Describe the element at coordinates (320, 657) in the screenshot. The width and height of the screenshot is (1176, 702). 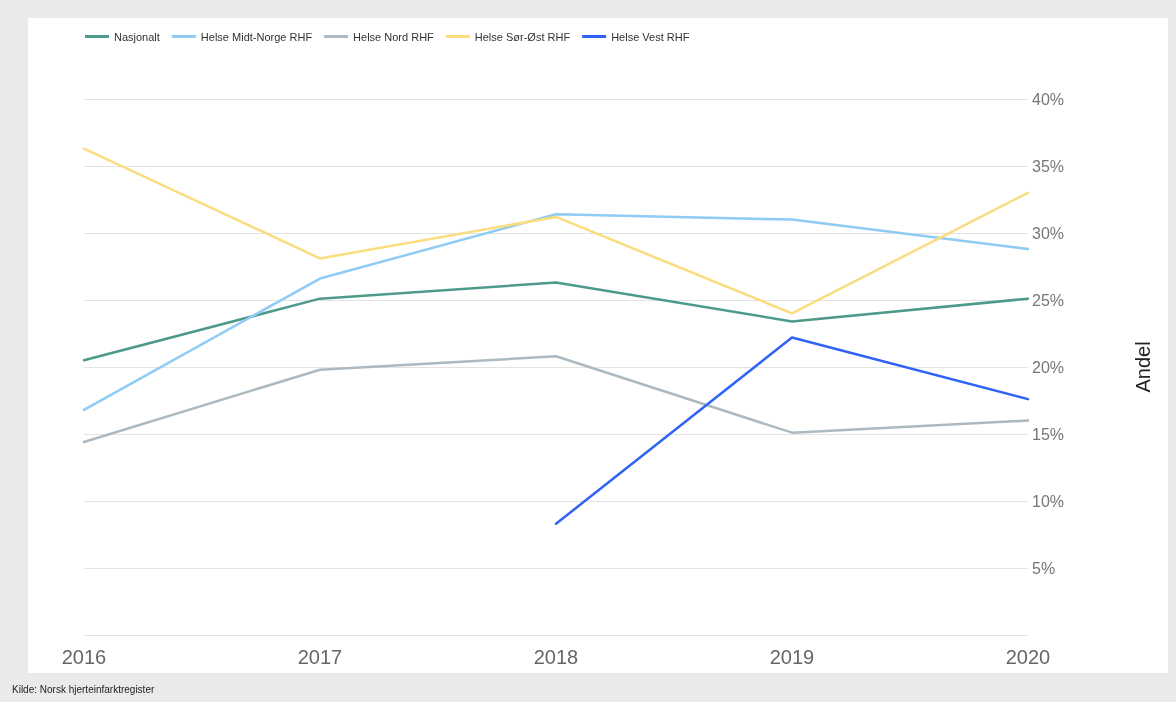
I see `x-tick-label: 2017` at that location.